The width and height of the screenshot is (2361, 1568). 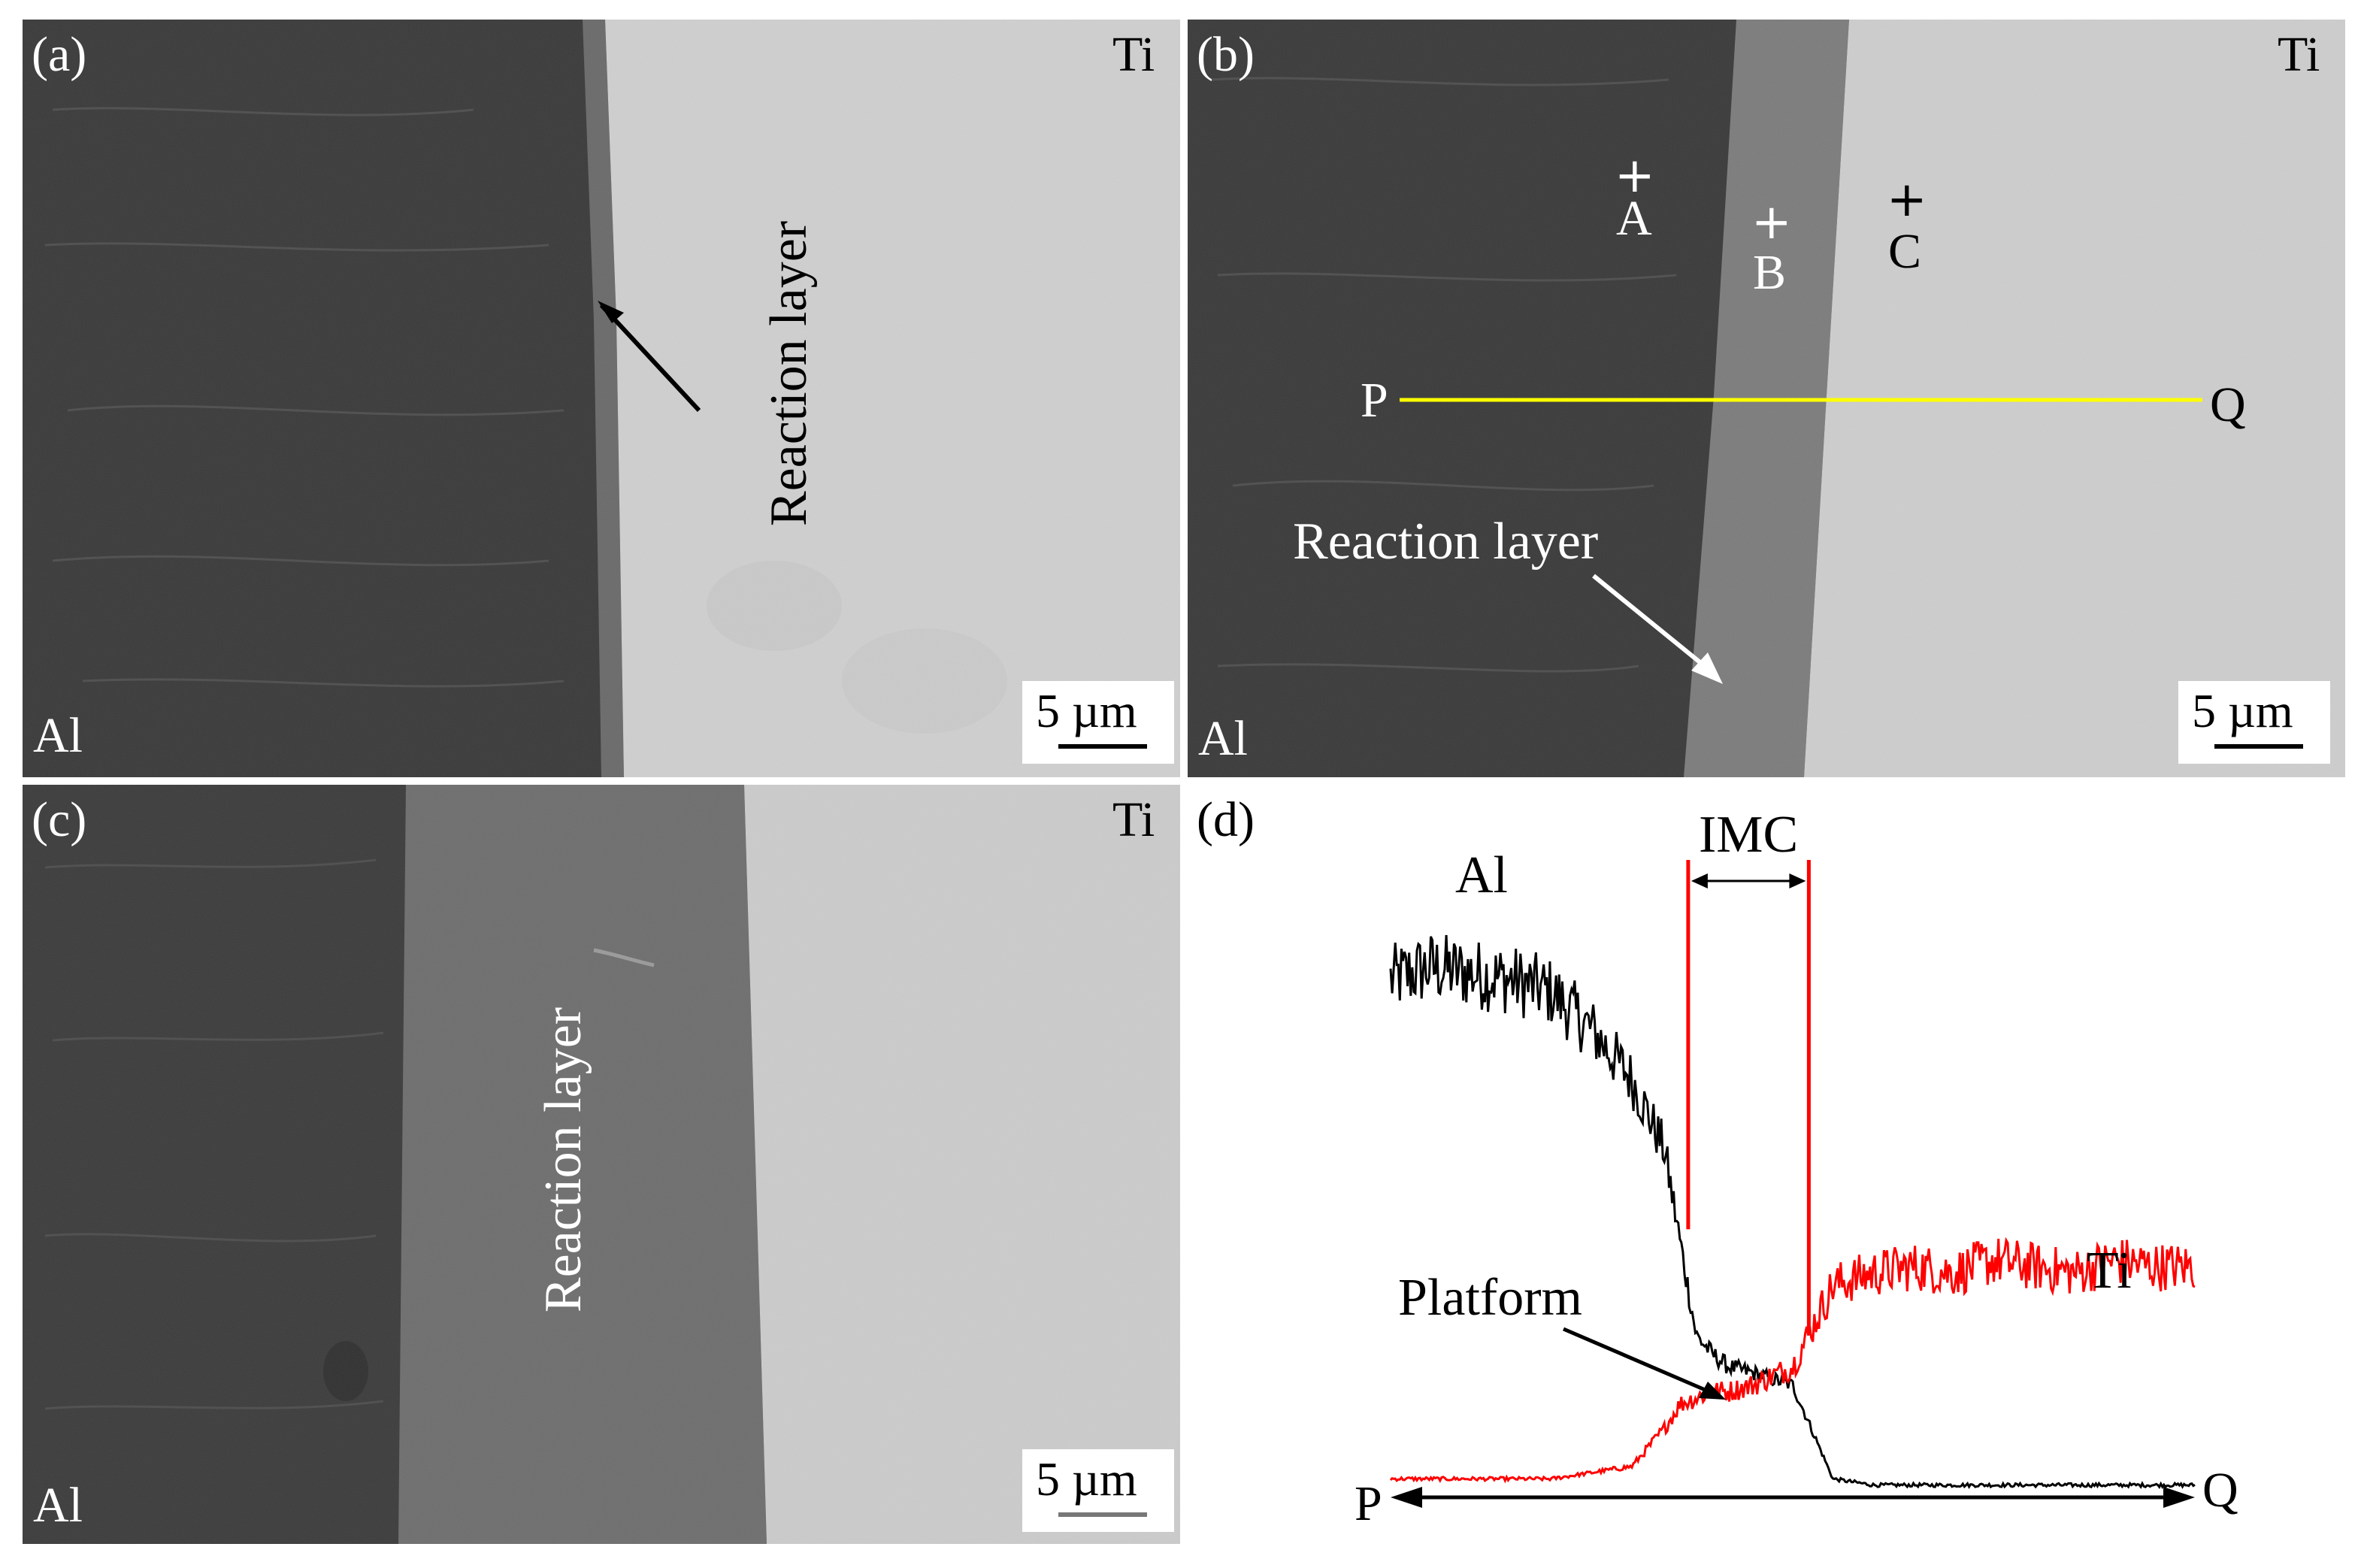 I want to click on panel-c-ti-label: Ti, so click(x=1133, y=819).